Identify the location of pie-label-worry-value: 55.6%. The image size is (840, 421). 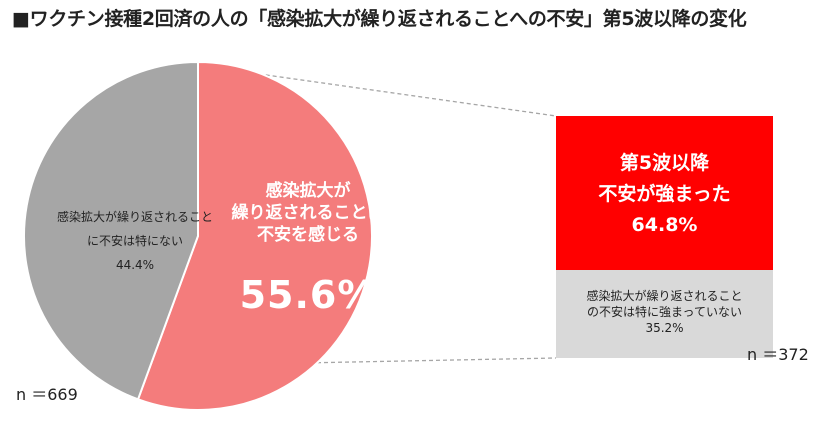
(308, 295).